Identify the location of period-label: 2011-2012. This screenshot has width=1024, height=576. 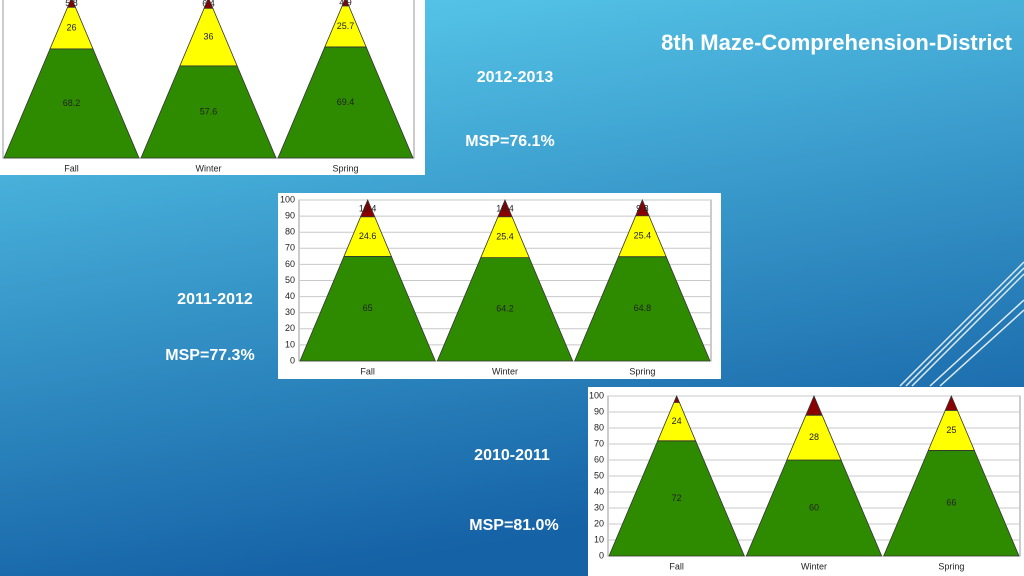
(215, 299).